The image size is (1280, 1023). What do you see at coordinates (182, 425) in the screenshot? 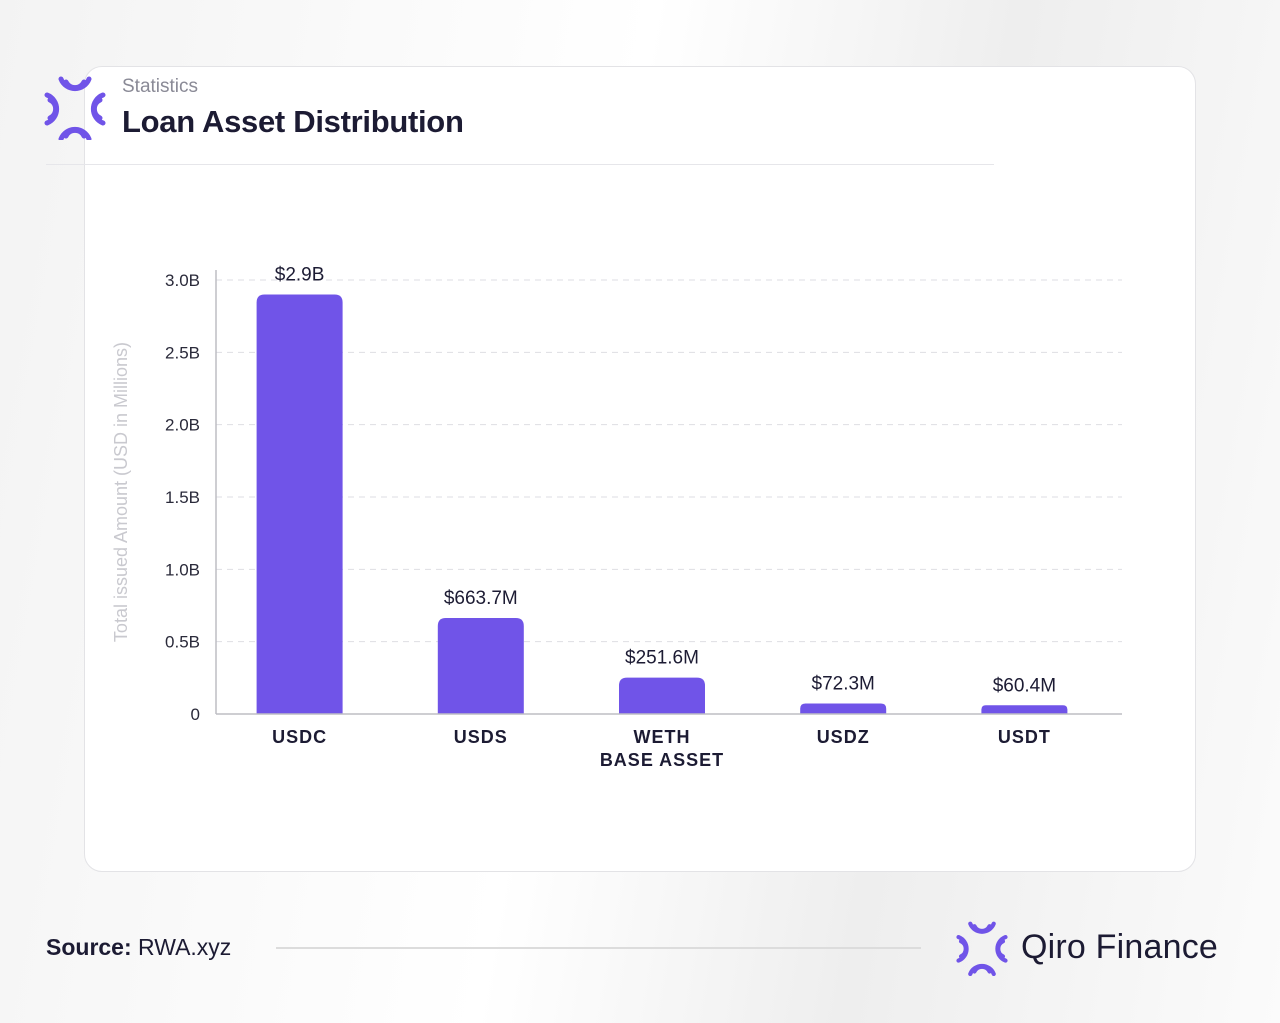
I see `y-tick-label: 2.0B` at bounding box center [182, 425].